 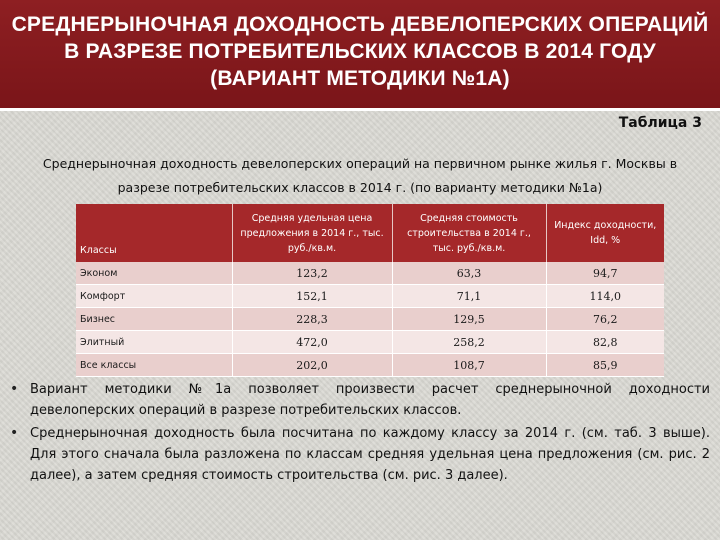 What do you see at coordinates (605, 365) in the screenshot?
I see `profit-index: 85,9` at bounding box center [605, 365].